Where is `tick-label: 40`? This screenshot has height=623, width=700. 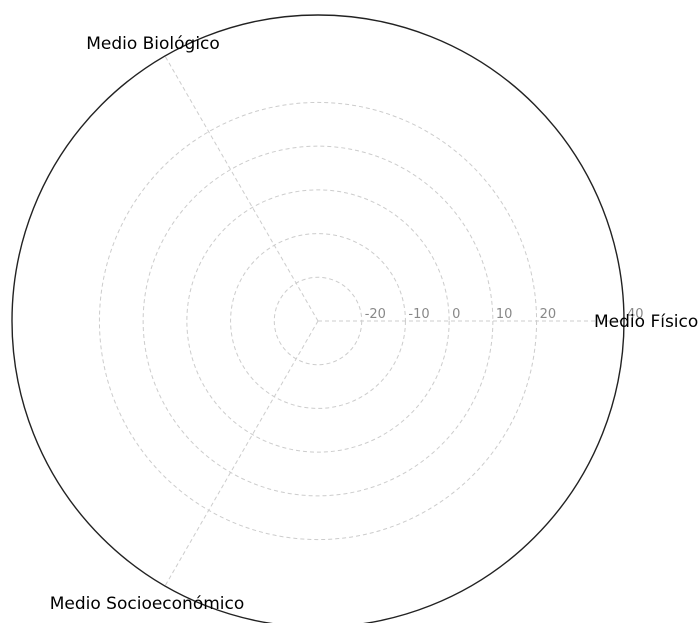 tick-label: 40 is located at coordinates (635, 314).